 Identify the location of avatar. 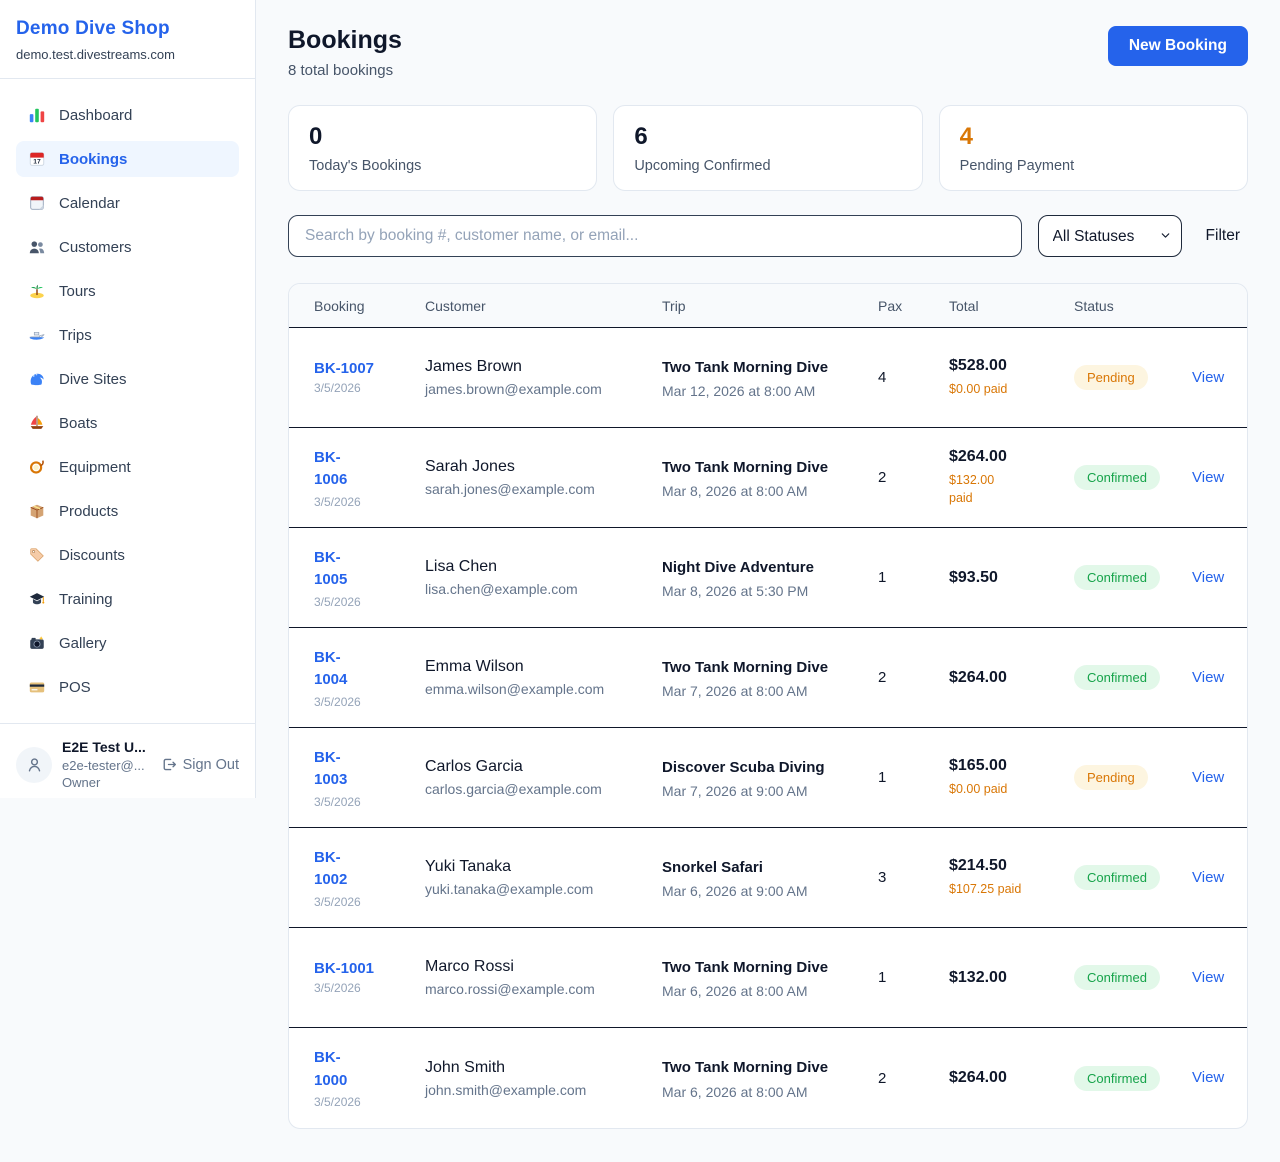
(34, 764).